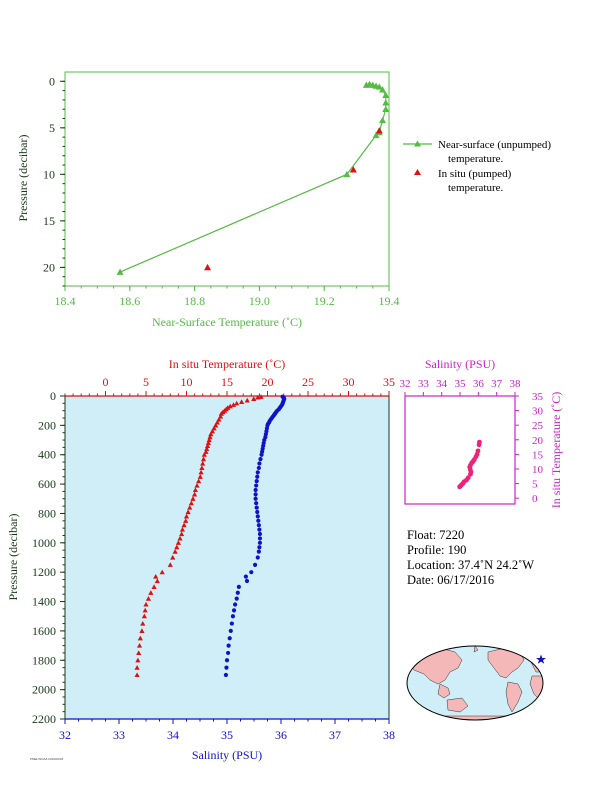 The image size is (612, 792). Describe the element at coordinates (469, 464) in the screenshot. I see `ts-series` at that location.